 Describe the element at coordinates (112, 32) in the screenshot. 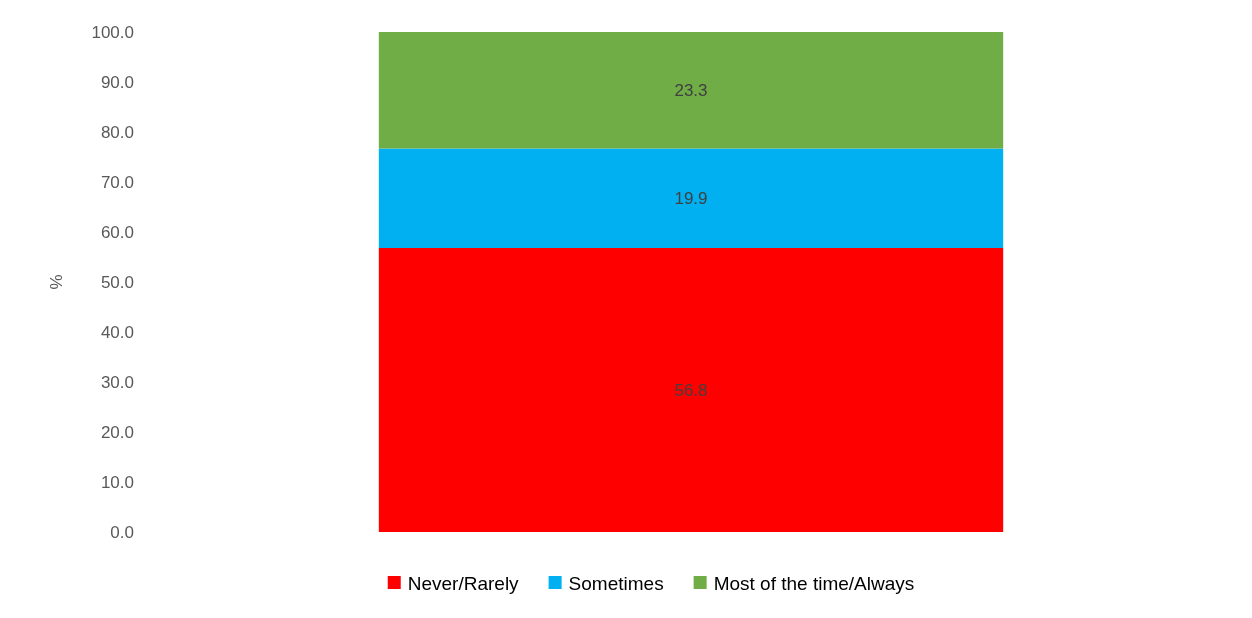

I see `y-tick-label: 100.0` at that location.